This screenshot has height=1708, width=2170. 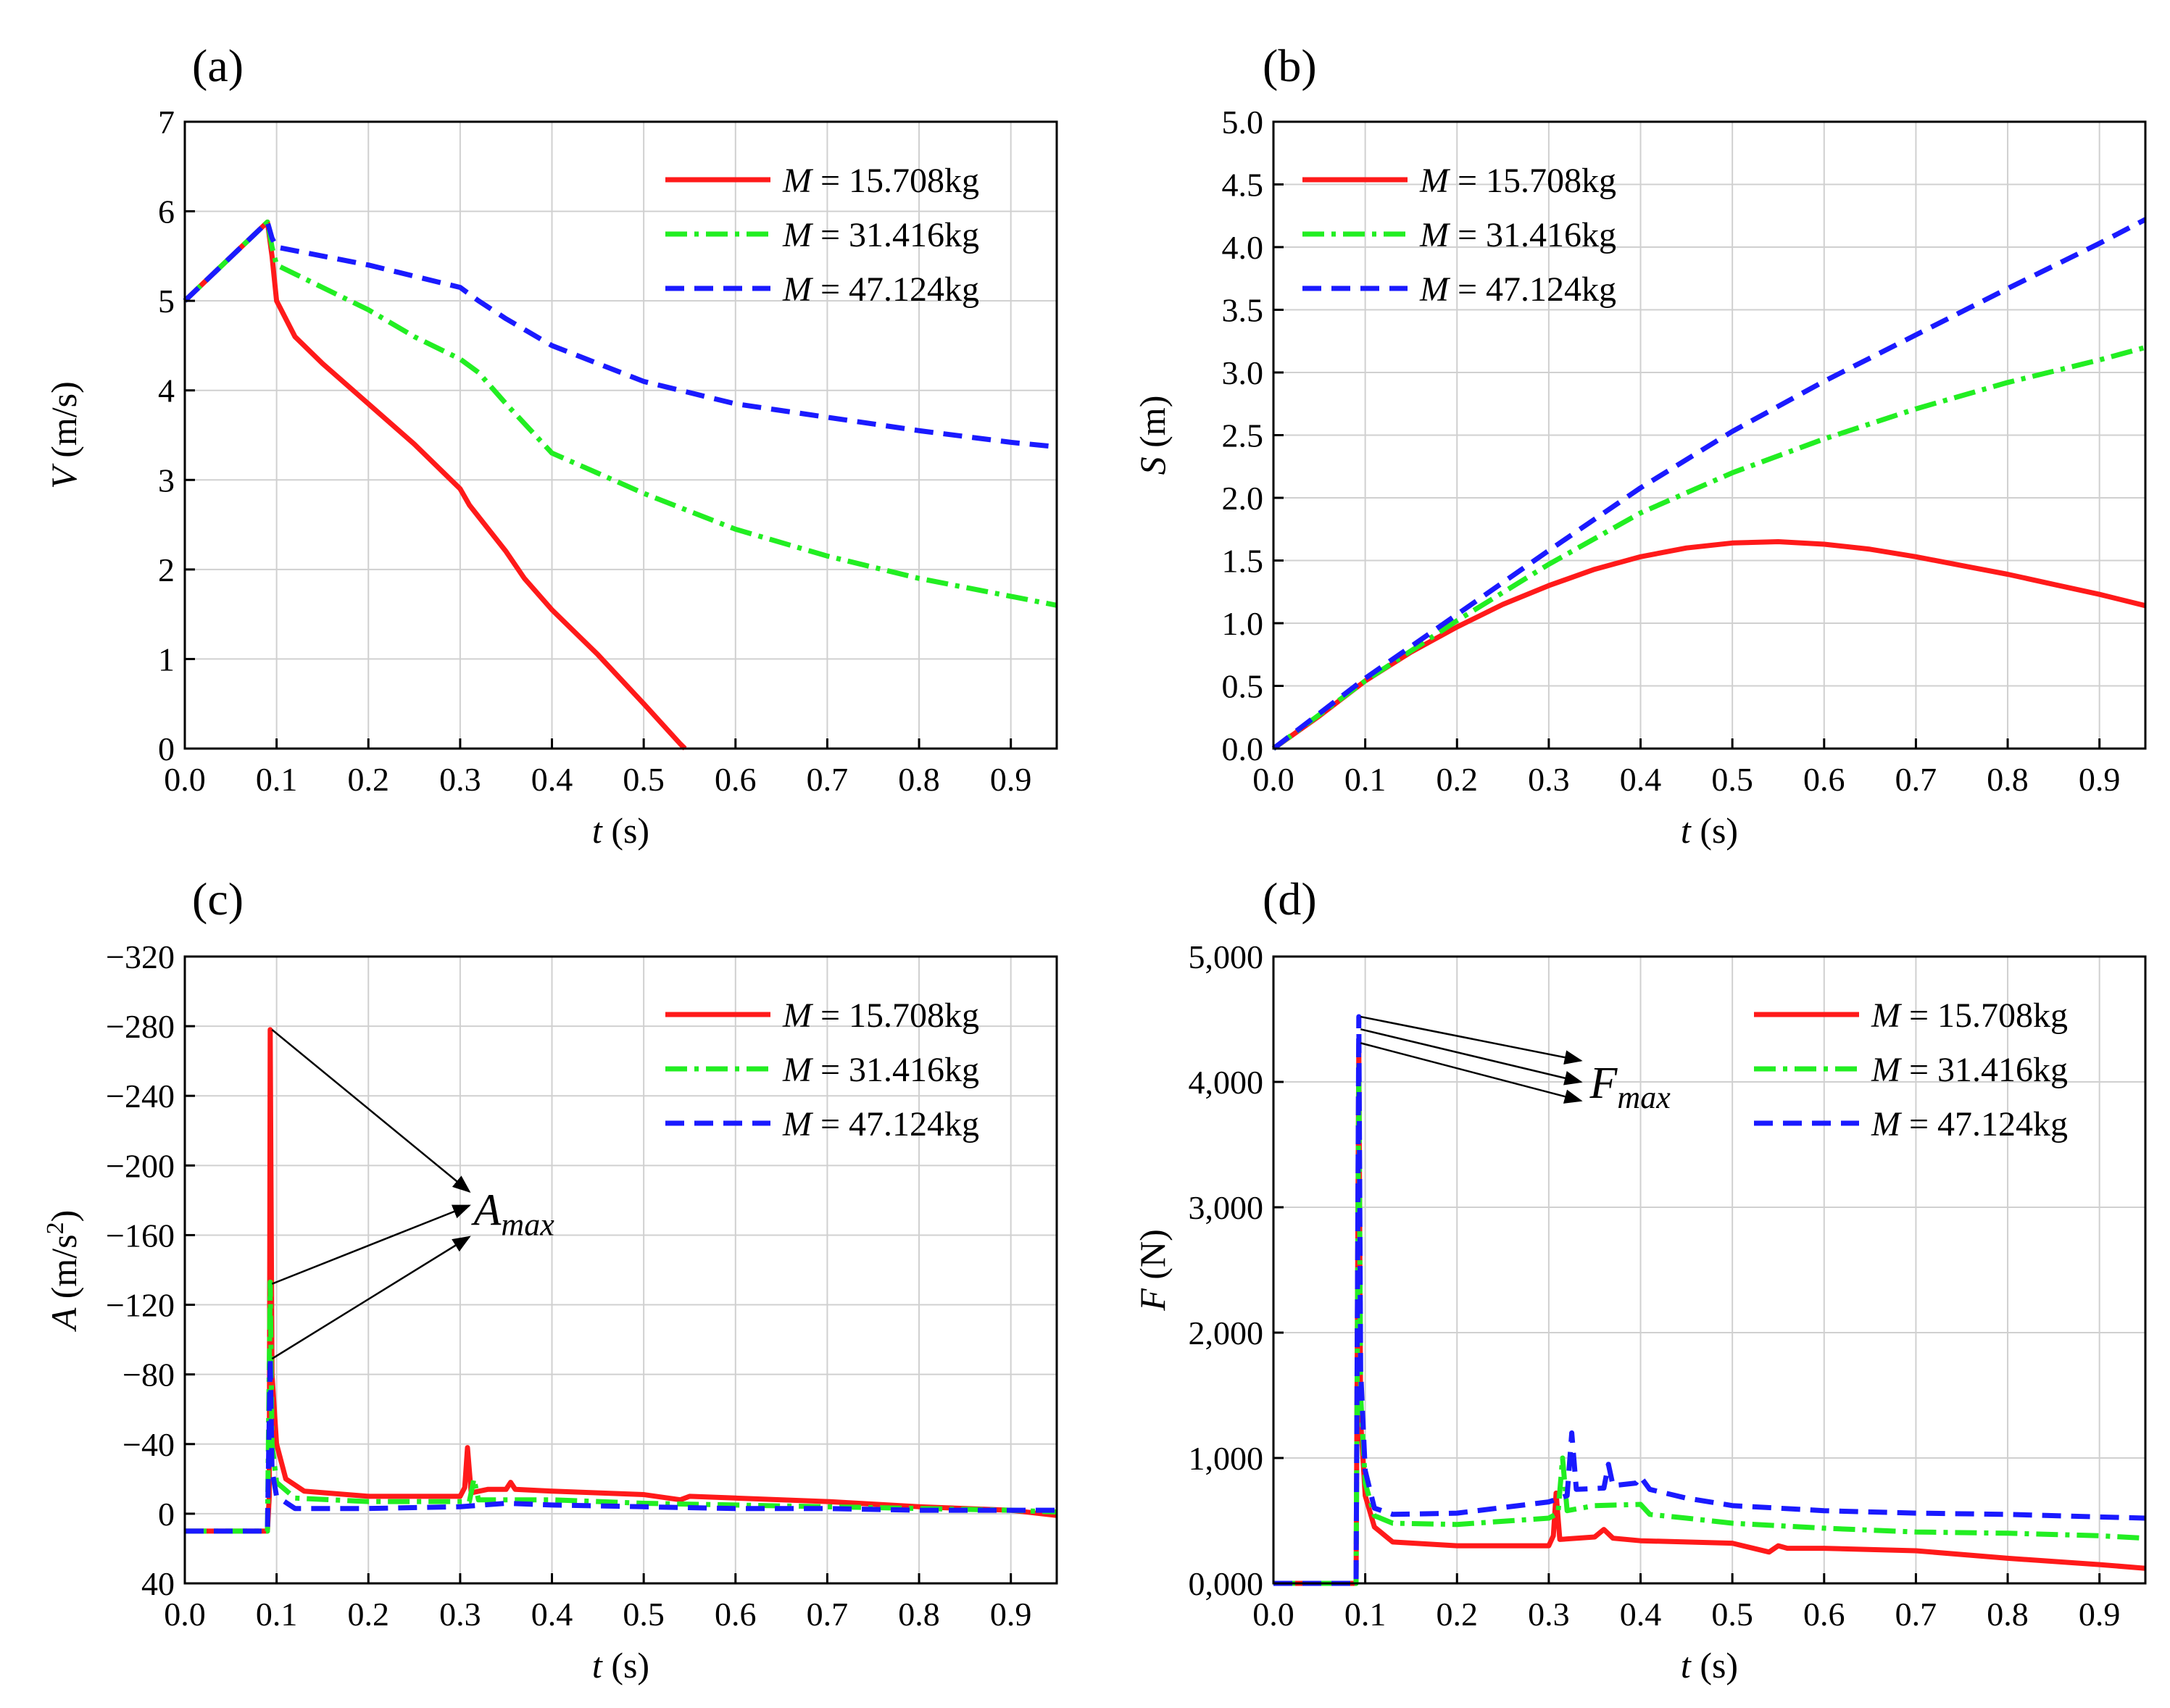 I want to click on y-tick-label: 1,000, so click(x=1226, y=1458).